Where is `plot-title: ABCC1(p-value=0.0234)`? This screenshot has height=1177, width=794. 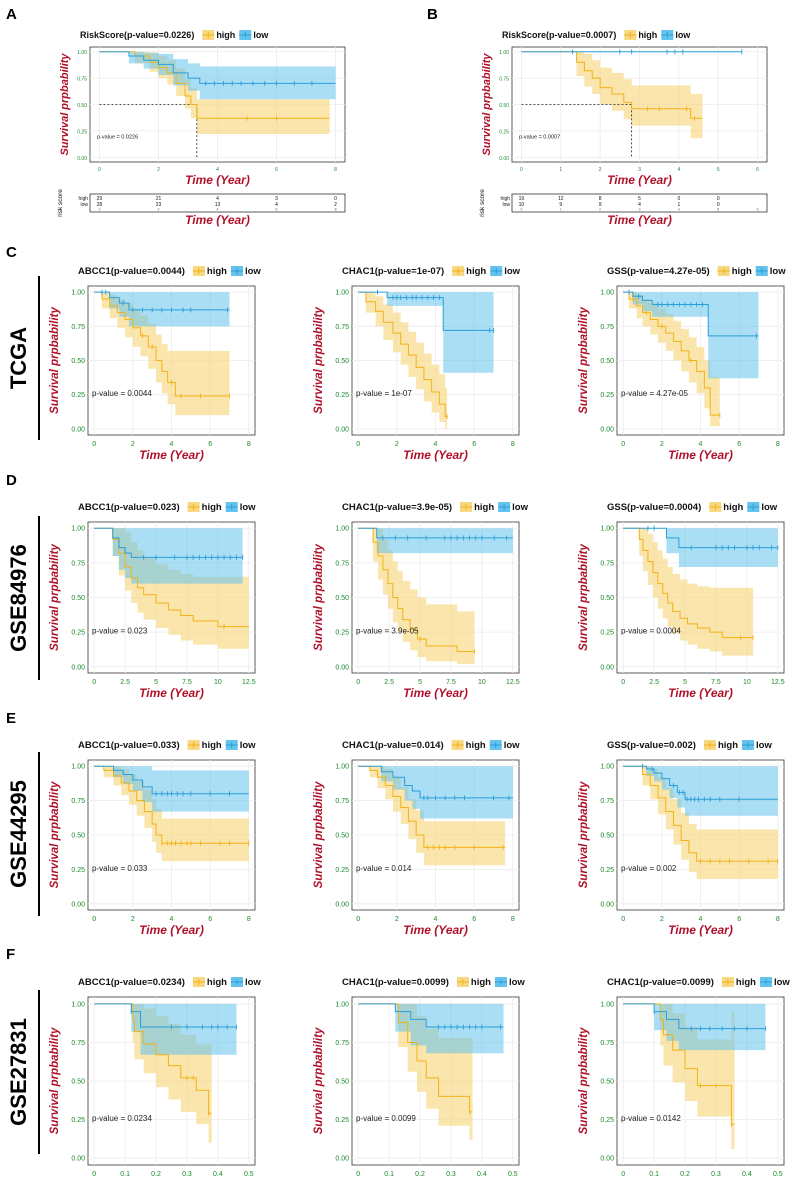 plot-title: ABCC1(p-value=0.0234) is located at coordinates (131, 982).